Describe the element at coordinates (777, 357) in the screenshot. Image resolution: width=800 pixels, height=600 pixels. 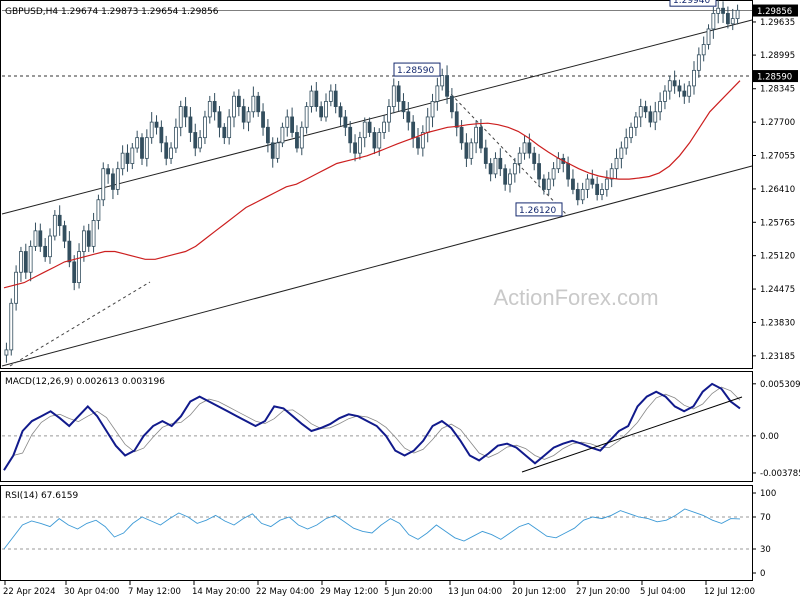
I see `price-tick-label: 1.23185` at that location.